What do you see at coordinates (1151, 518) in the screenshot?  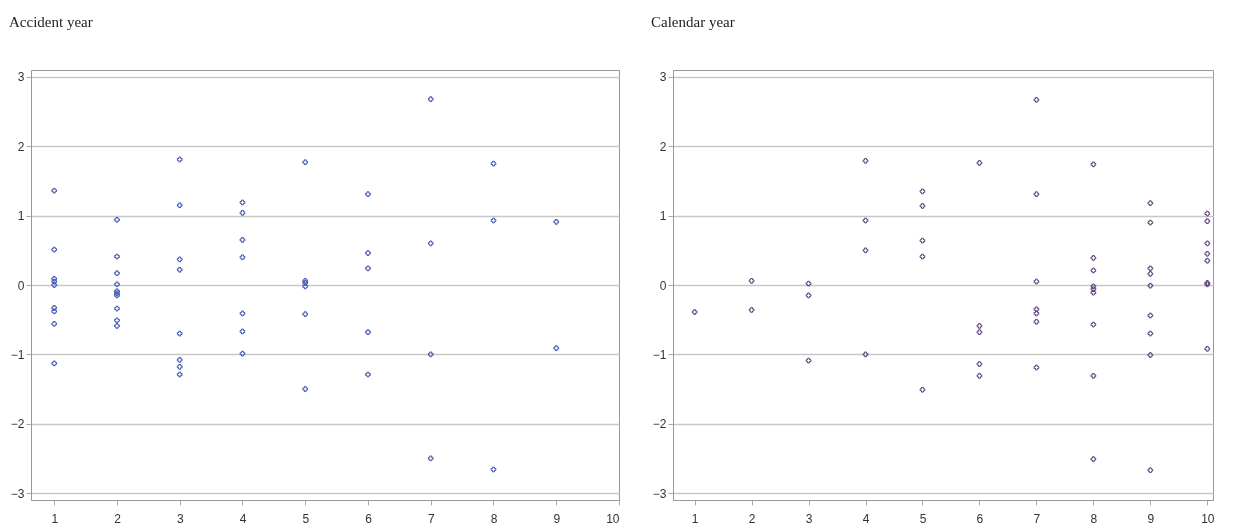 I see `x-tick-label: 9` at bounding box center [1151, 518].